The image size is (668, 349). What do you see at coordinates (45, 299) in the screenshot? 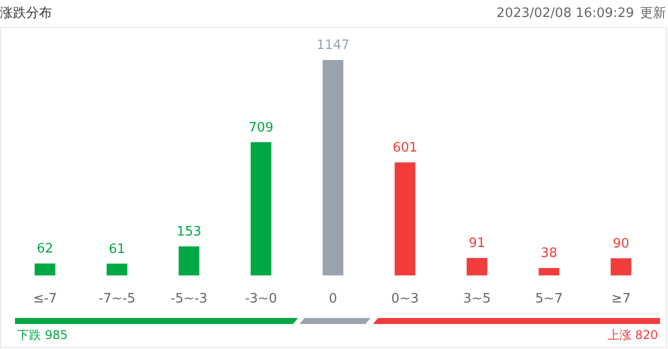
I see `x-tick-label: ≤-7` at bounding box center [45, 299].